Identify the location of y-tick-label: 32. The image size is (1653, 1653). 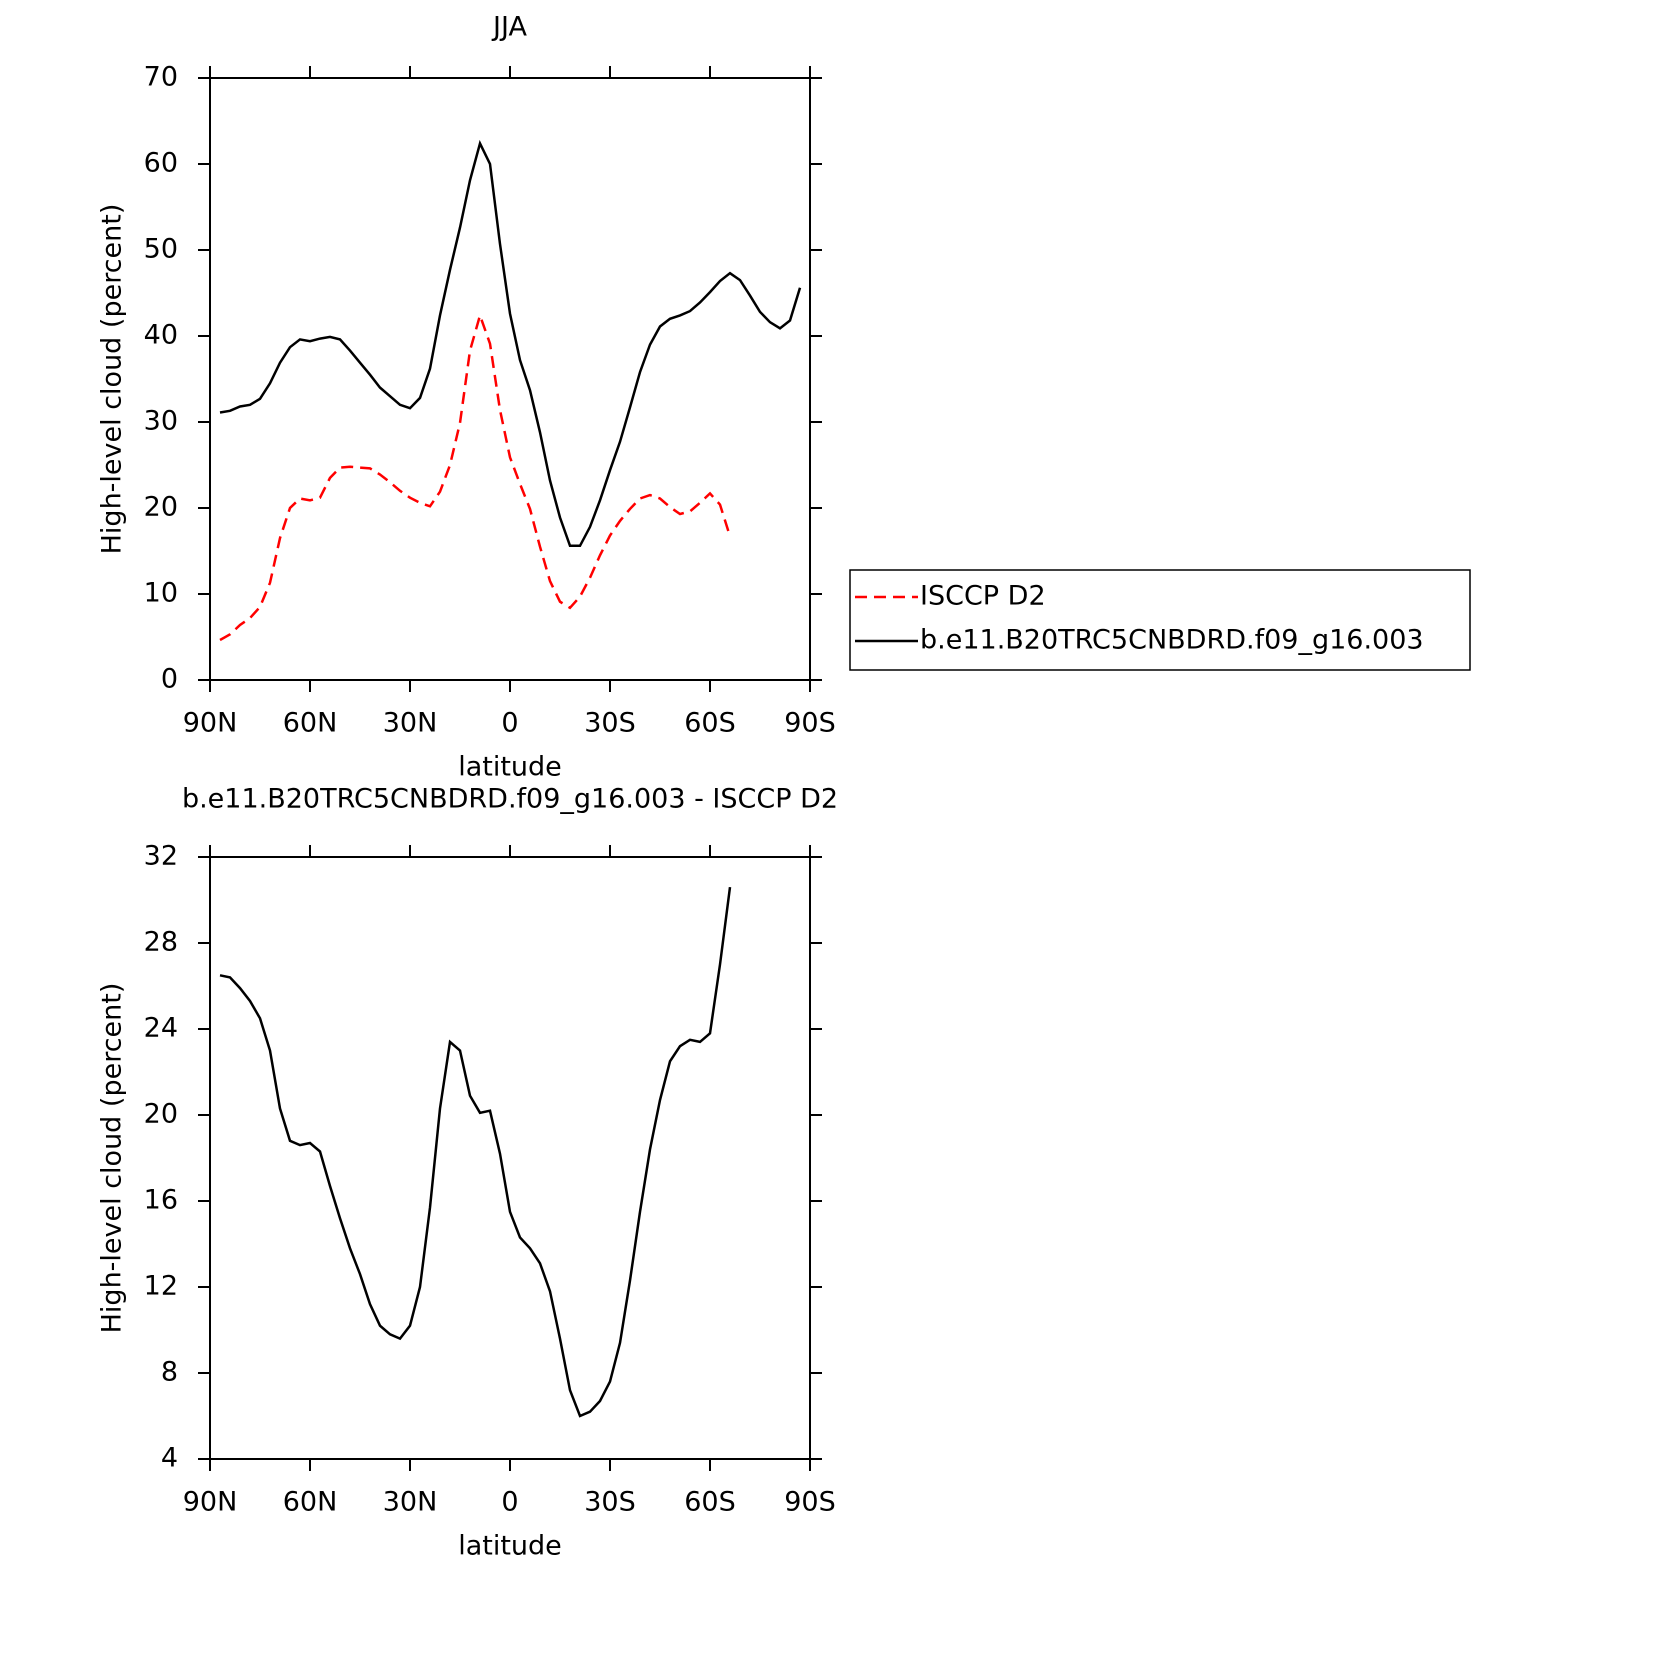
(161, 856).